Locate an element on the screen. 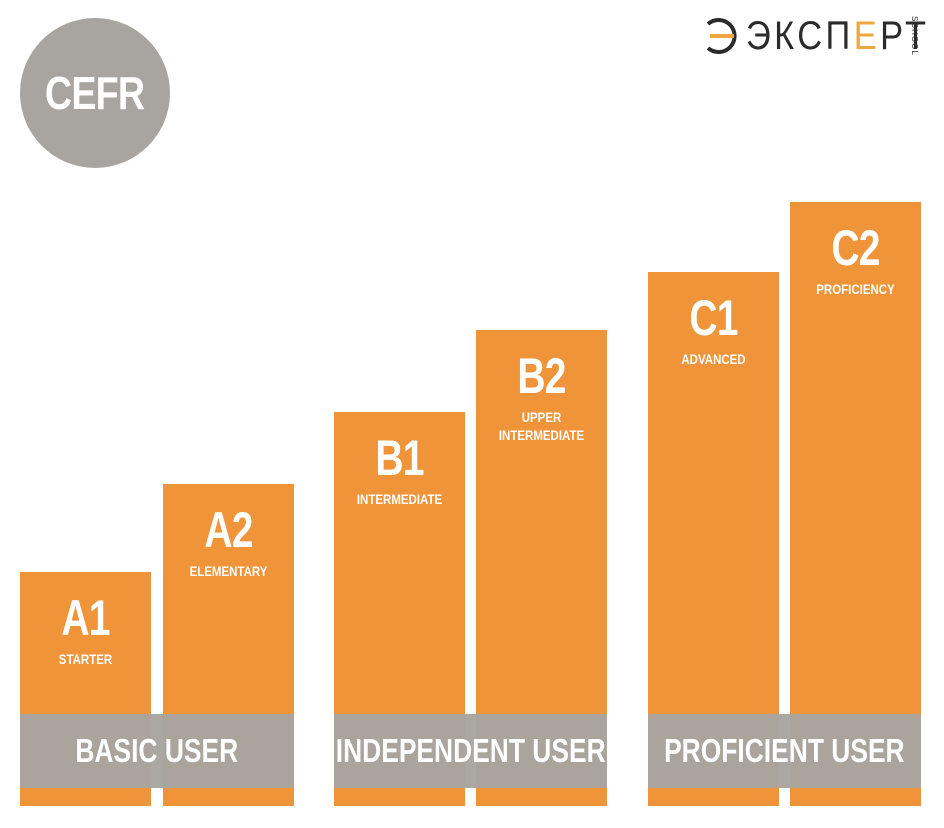 This screenshot has width=944, height=828. logo-word-rest: РТ is located at coordinates (905, 36).